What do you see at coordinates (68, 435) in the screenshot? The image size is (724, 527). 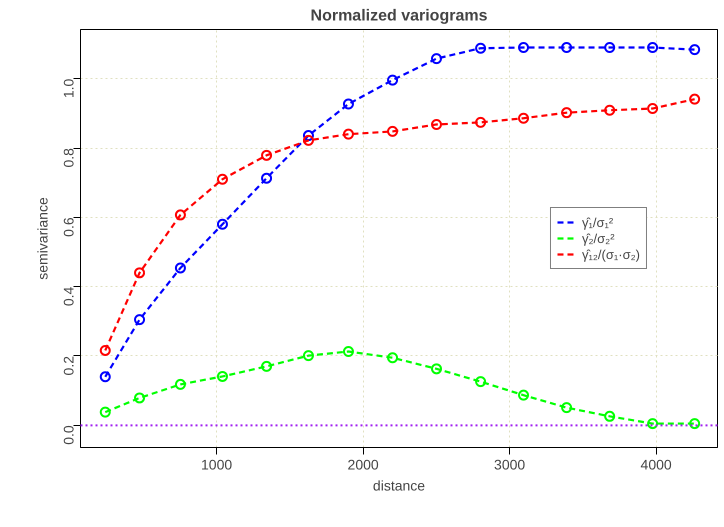 I see `y-tick-label: 0.0` at bounding box center [68, 435].